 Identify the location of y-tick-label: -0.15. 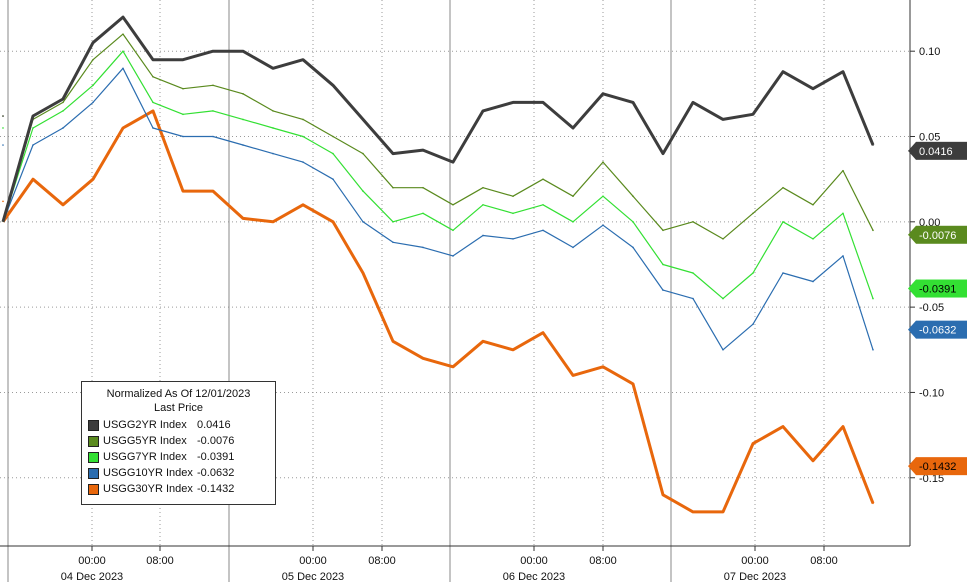
(931, 479).